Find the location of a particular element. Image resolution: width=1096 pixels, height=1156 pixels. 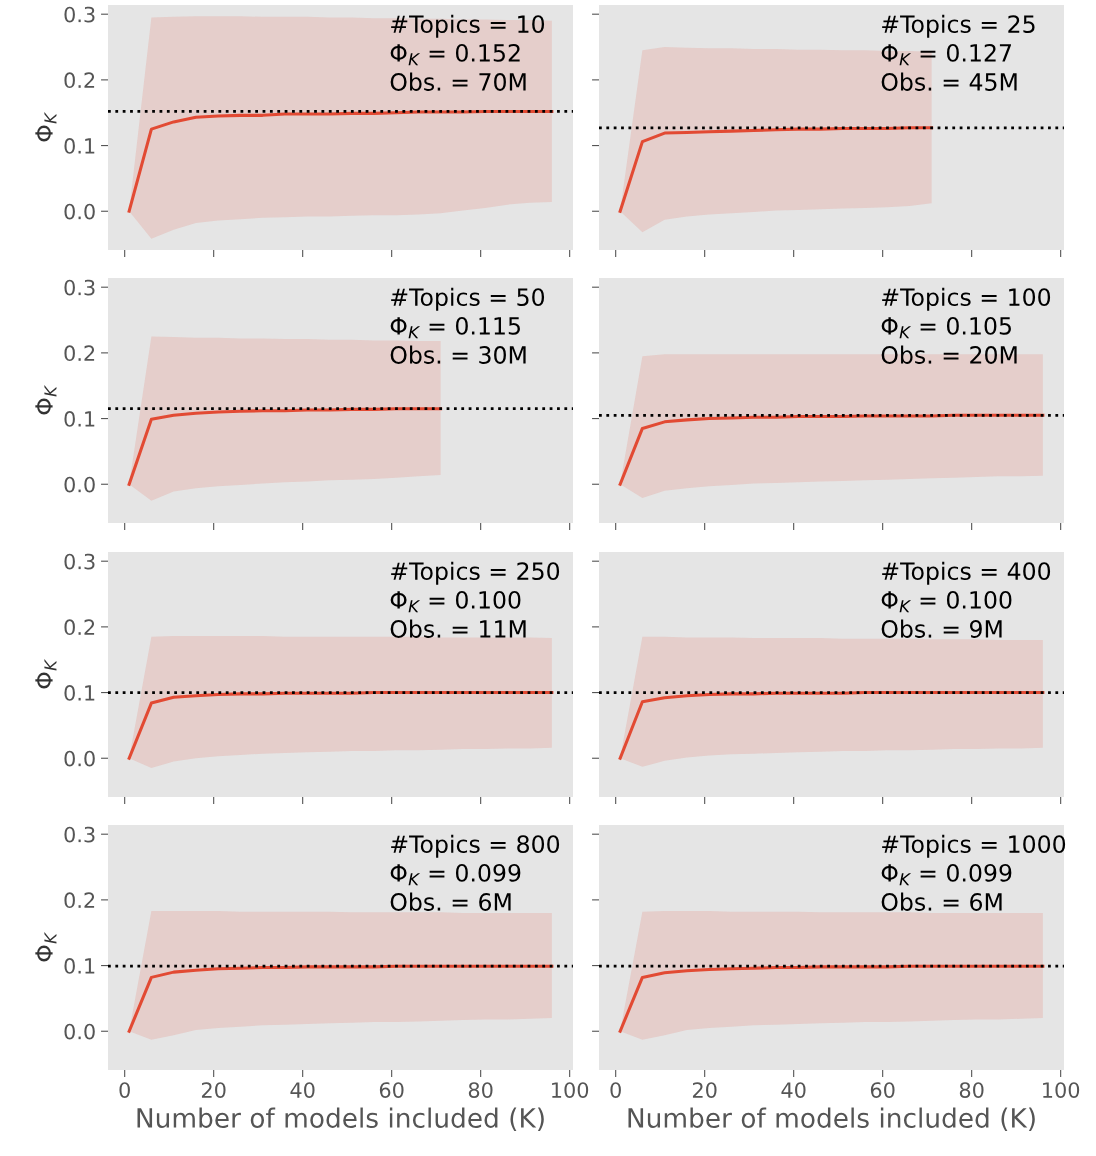

annotation: Obs. = 20M is located at coordinates (949, 354).